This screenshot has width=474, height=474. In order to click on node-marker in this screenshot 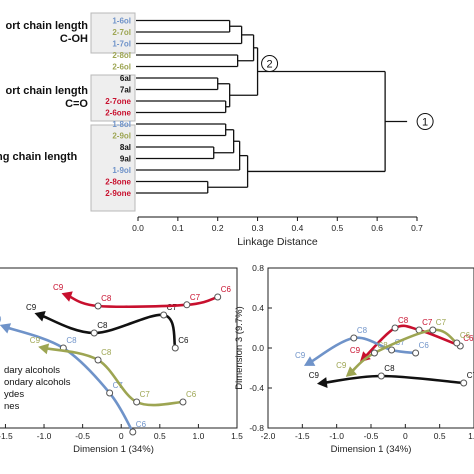, I will do `click(425, 121)`.